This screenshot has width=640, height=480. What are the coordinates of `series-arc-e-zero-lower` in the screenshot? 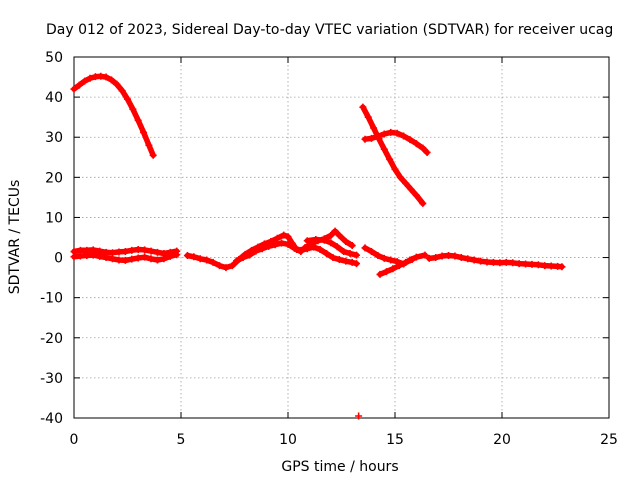 It's located at (125, 257).